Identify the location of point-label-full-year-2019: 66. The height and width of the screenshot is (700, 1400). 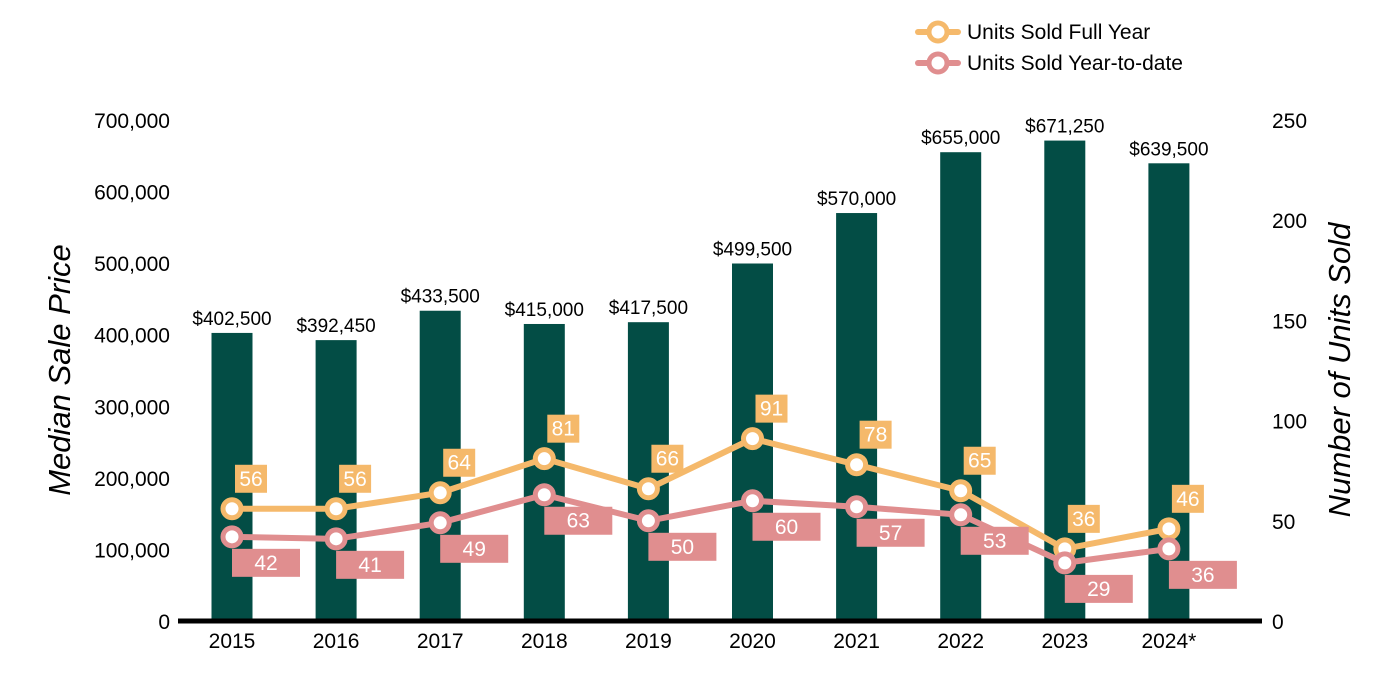
(667, 459).